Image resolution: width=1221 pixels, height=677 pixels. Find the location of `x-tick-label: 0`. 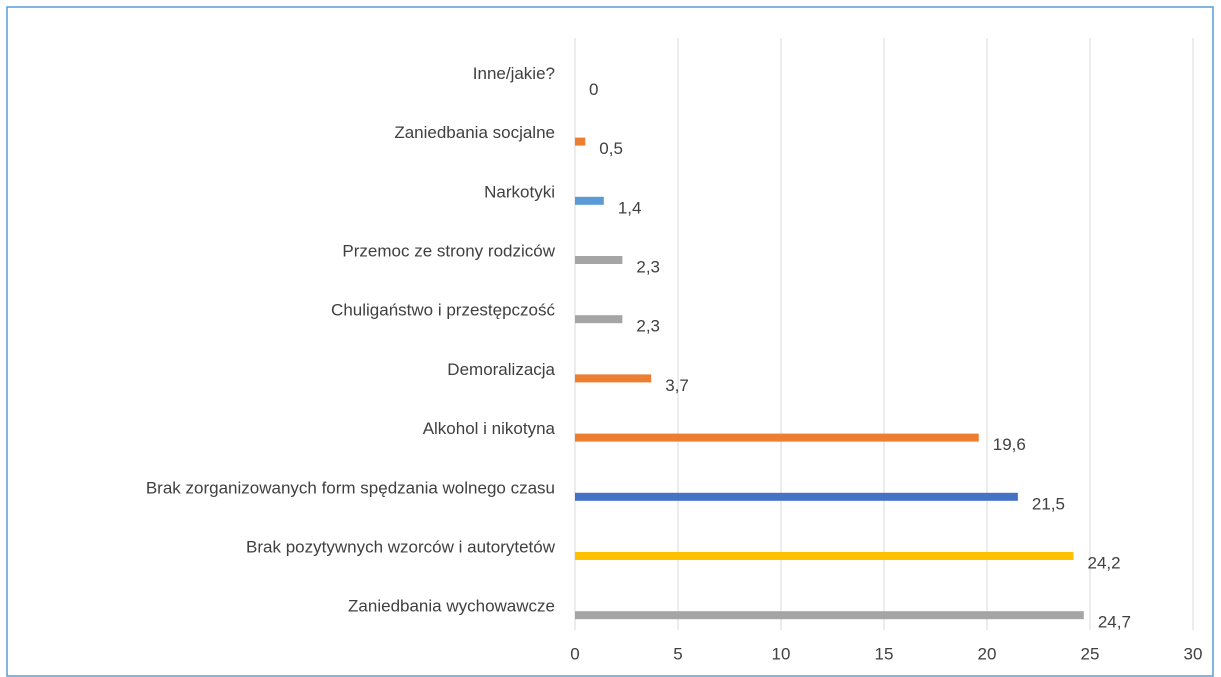

x-tick-label: 0 is located at coordinates (574, 653).